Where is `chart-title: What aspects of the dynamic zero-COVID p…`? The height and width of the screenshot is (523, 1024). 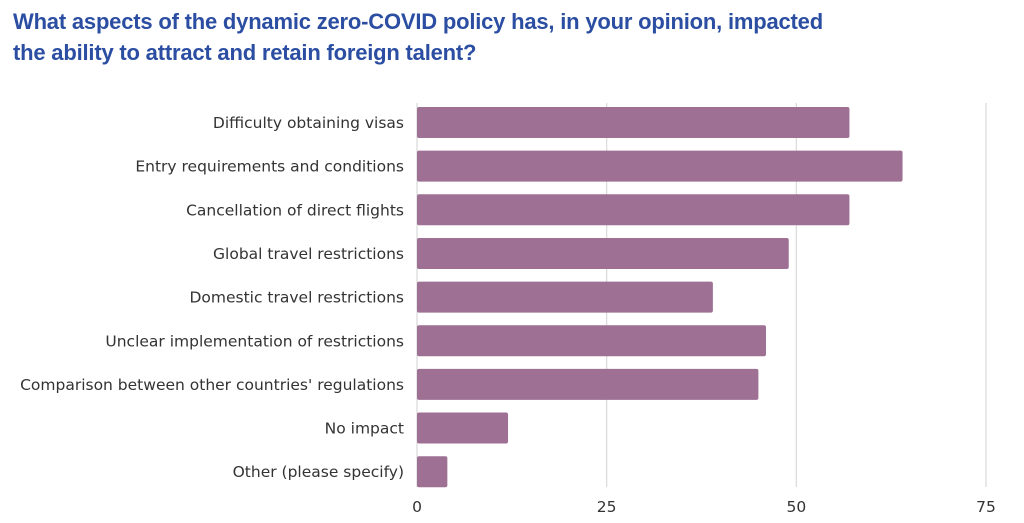 chart-title: What aspects of the dynamic zero-COVID p… is located at coordinates (513, 37).